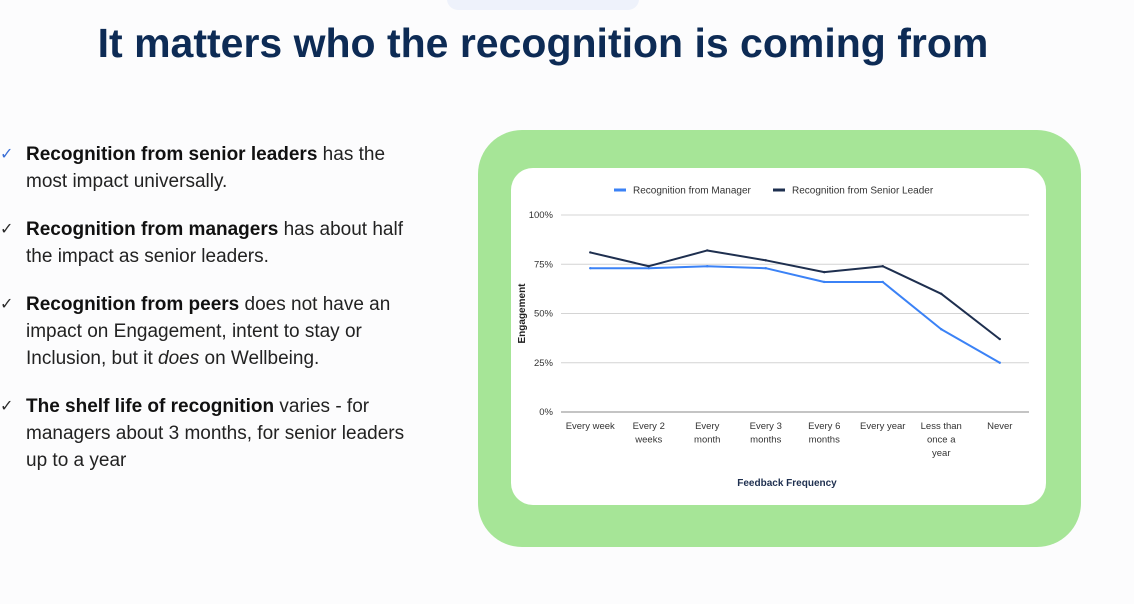 Image resolution: width=1134 pixels, height=604 pixels. I want to click on x-tick-label: Never, so click(999, 426).